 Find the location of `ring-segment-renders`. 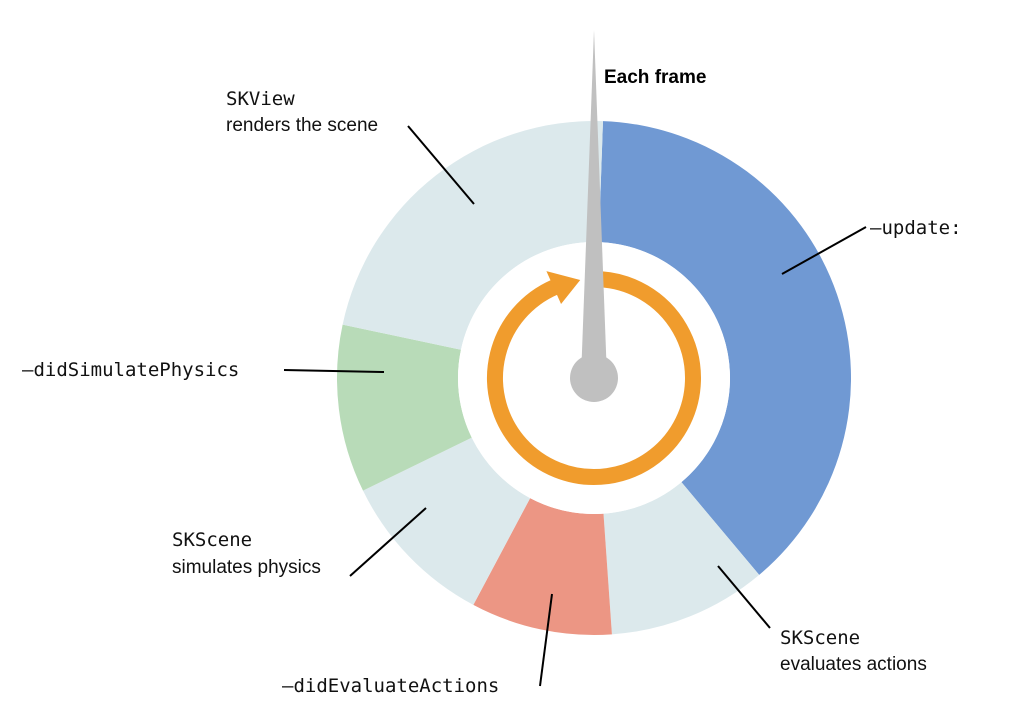

ring-segment-renders is located at coordinates (472, 235).